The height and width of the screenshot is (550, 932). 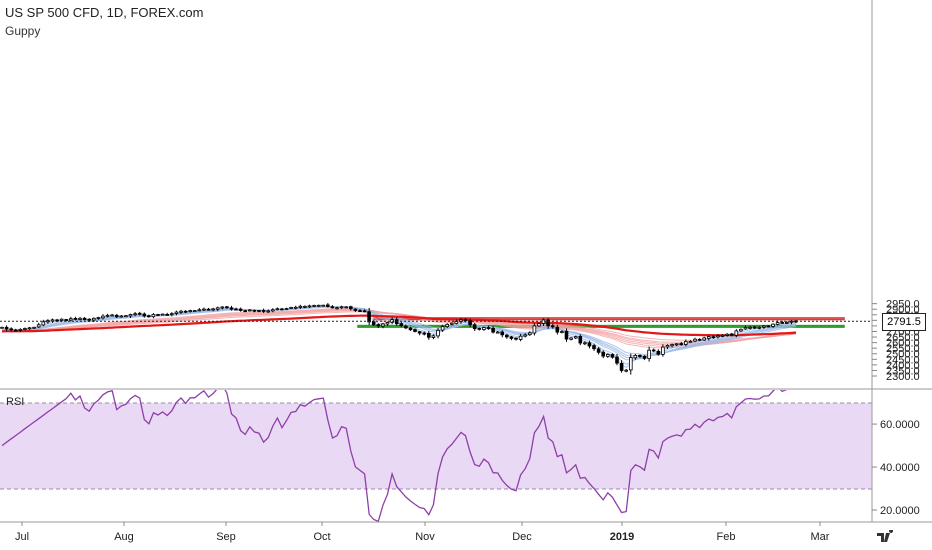 What do you see at coordinates (903, 366) in the screenshot?
I see `price-tick-label: 2400.0` at bounding box center [903, 366].